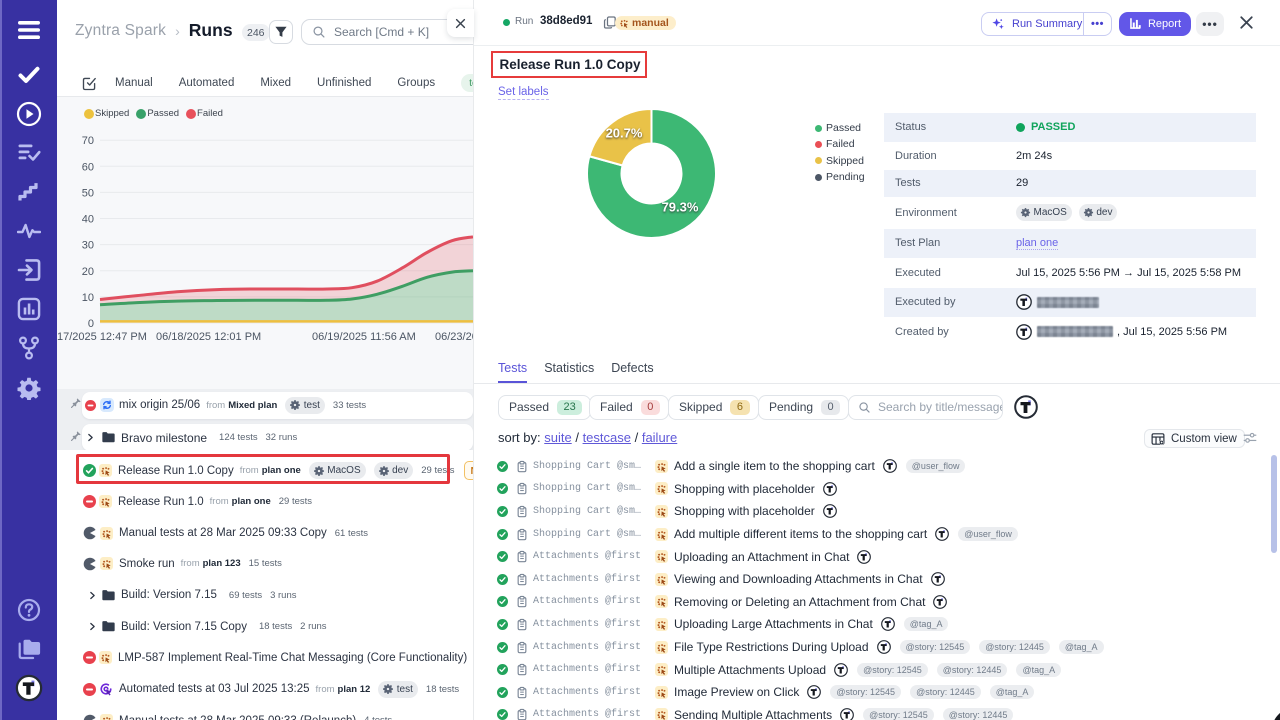 The image size is (1280, 720). I want to click on svg-text: 0, so click(91, 324).